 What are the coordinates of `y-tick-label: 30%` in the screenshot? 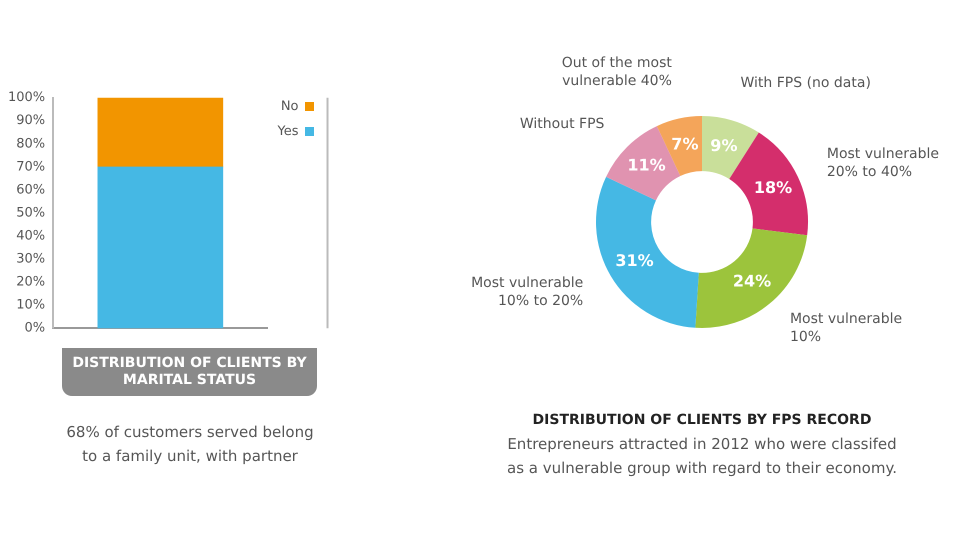 It's located at (31, 258).